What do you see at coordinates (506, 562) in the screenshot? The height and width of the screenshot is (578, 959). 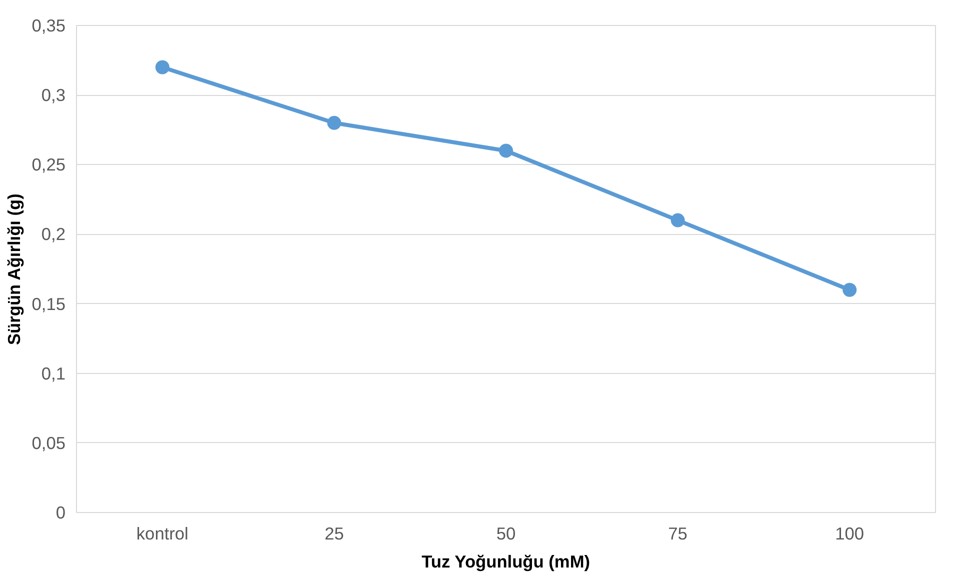 I see `x-axis-title: Tuz Yoğunluğu (mM)` at bounding box center [506, 562].